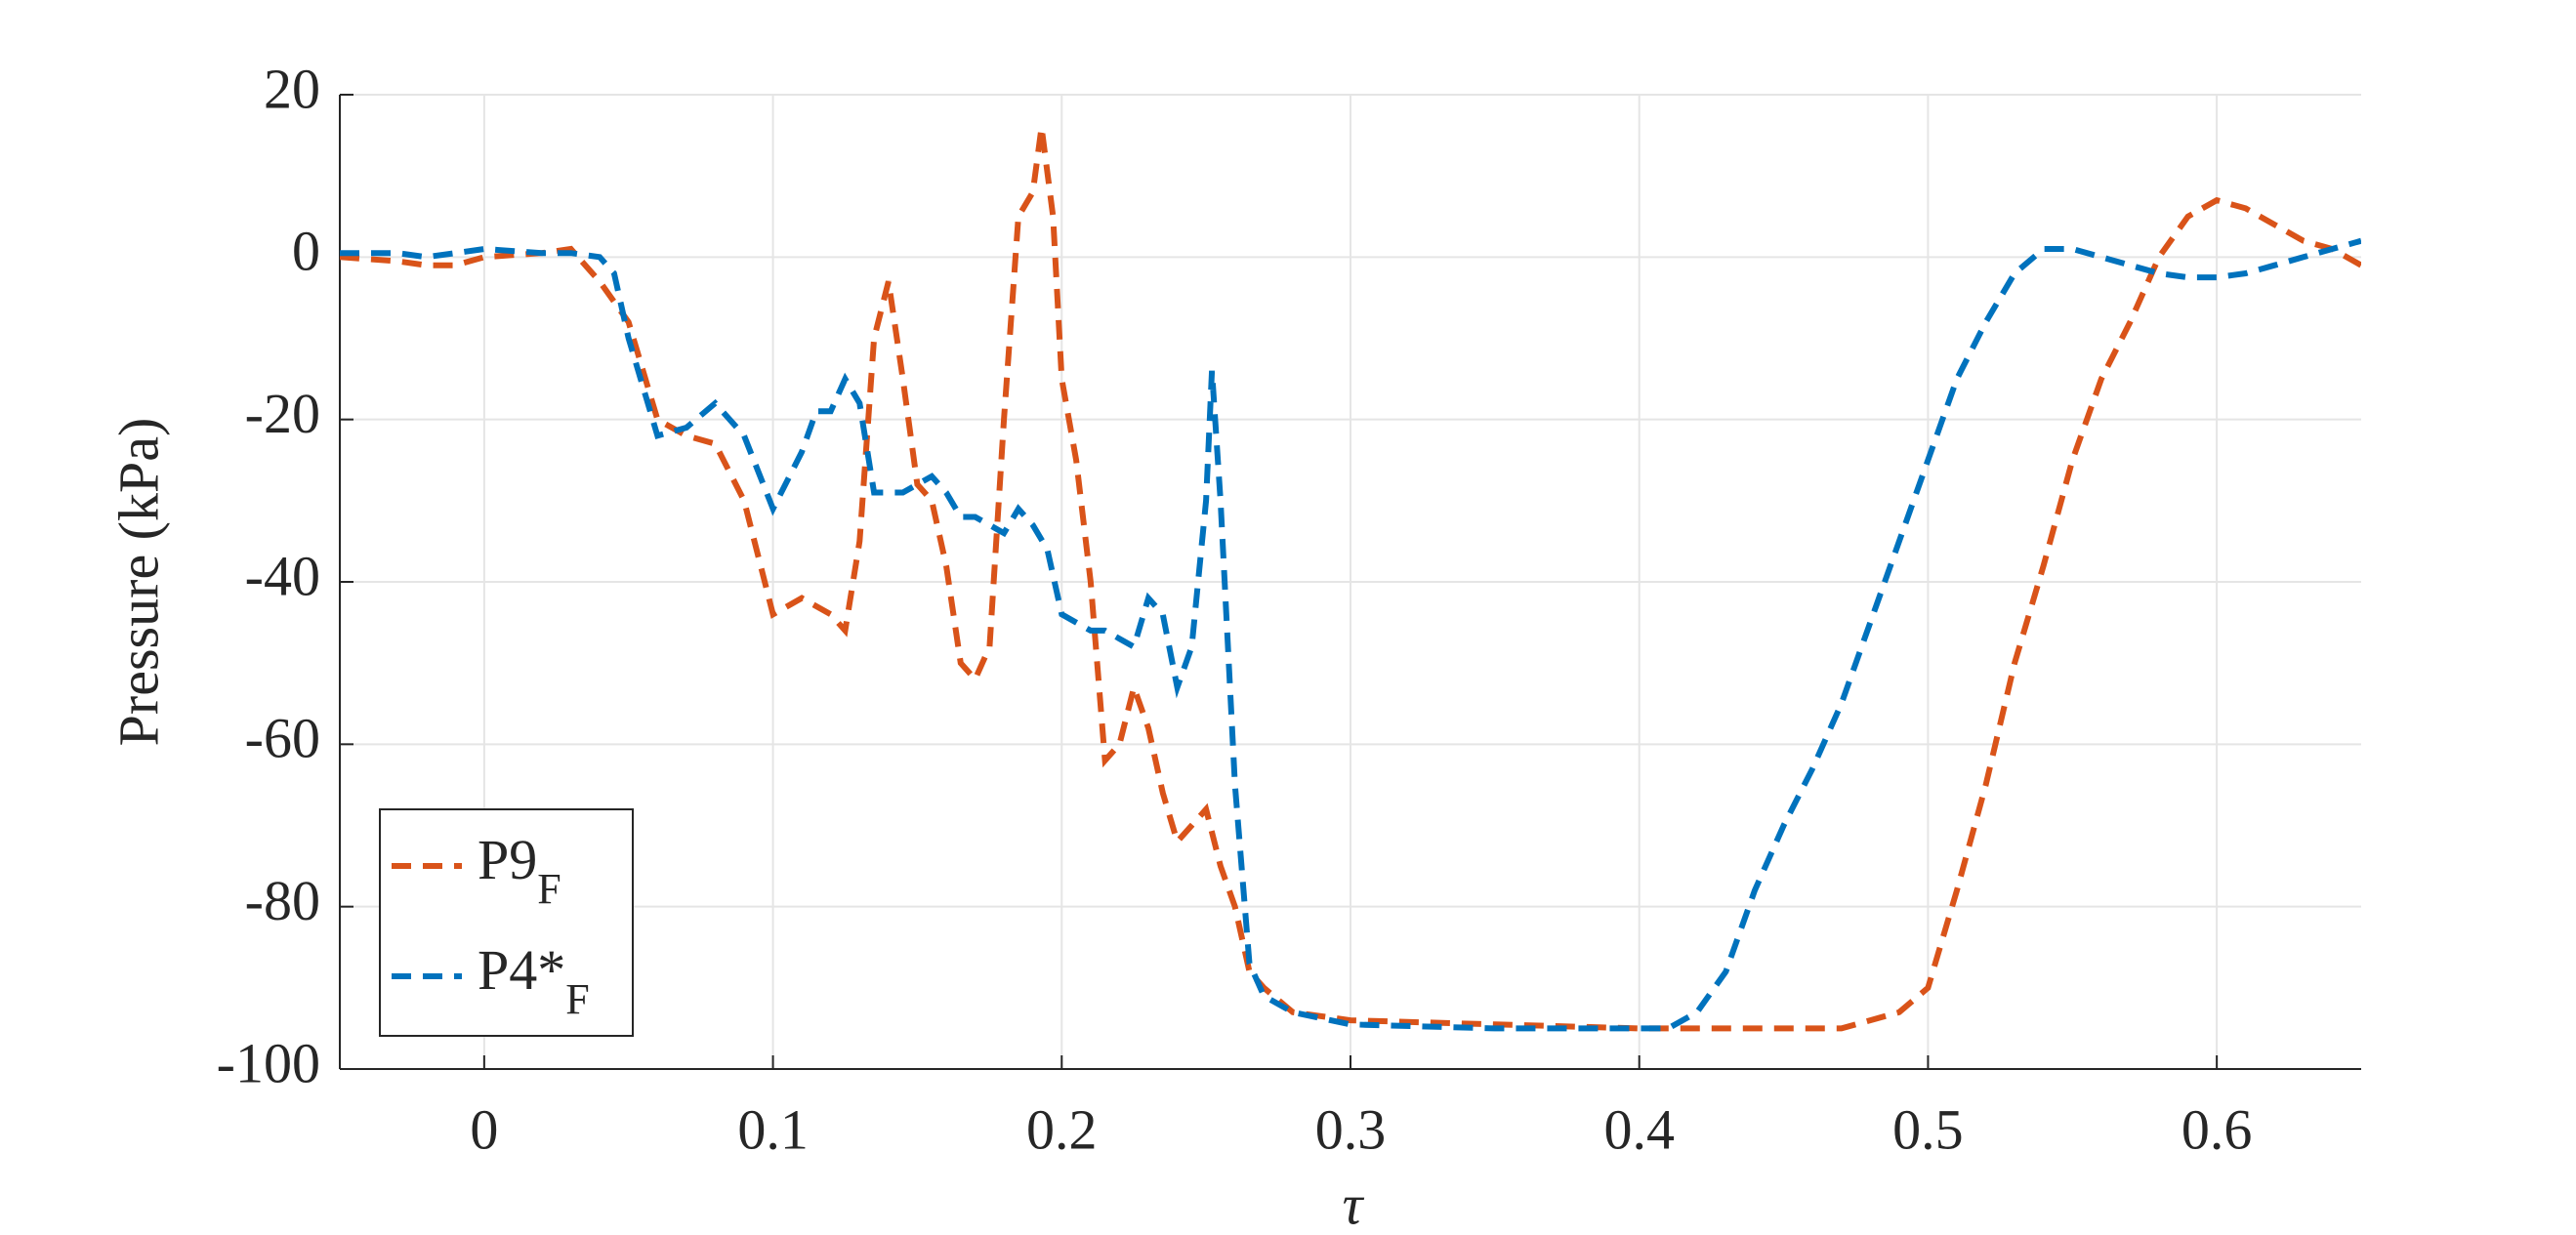 This screenshot has height=1235, width=2576. I want to click on x-tick-label: 0.3, so click(1351, 1129).